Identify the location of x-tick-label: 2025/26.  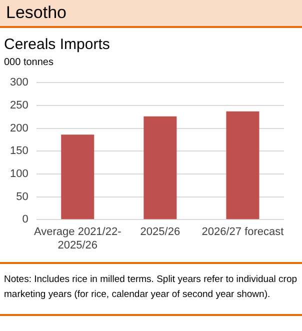
(160, 232).